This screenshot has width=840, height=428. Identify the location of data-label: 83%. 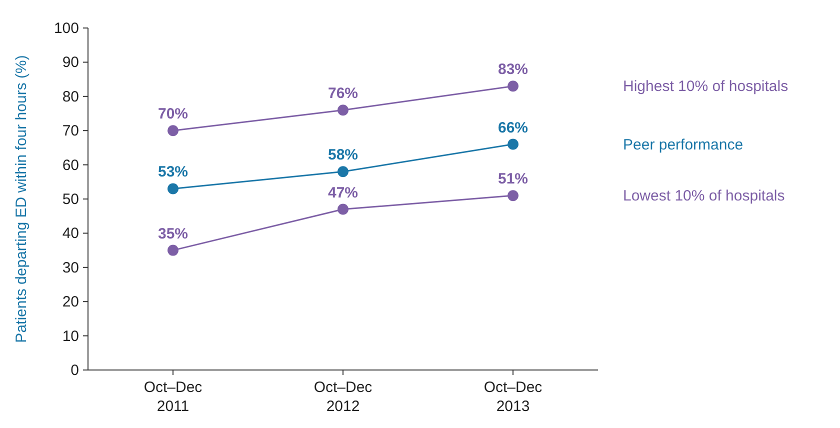
(513, 69).